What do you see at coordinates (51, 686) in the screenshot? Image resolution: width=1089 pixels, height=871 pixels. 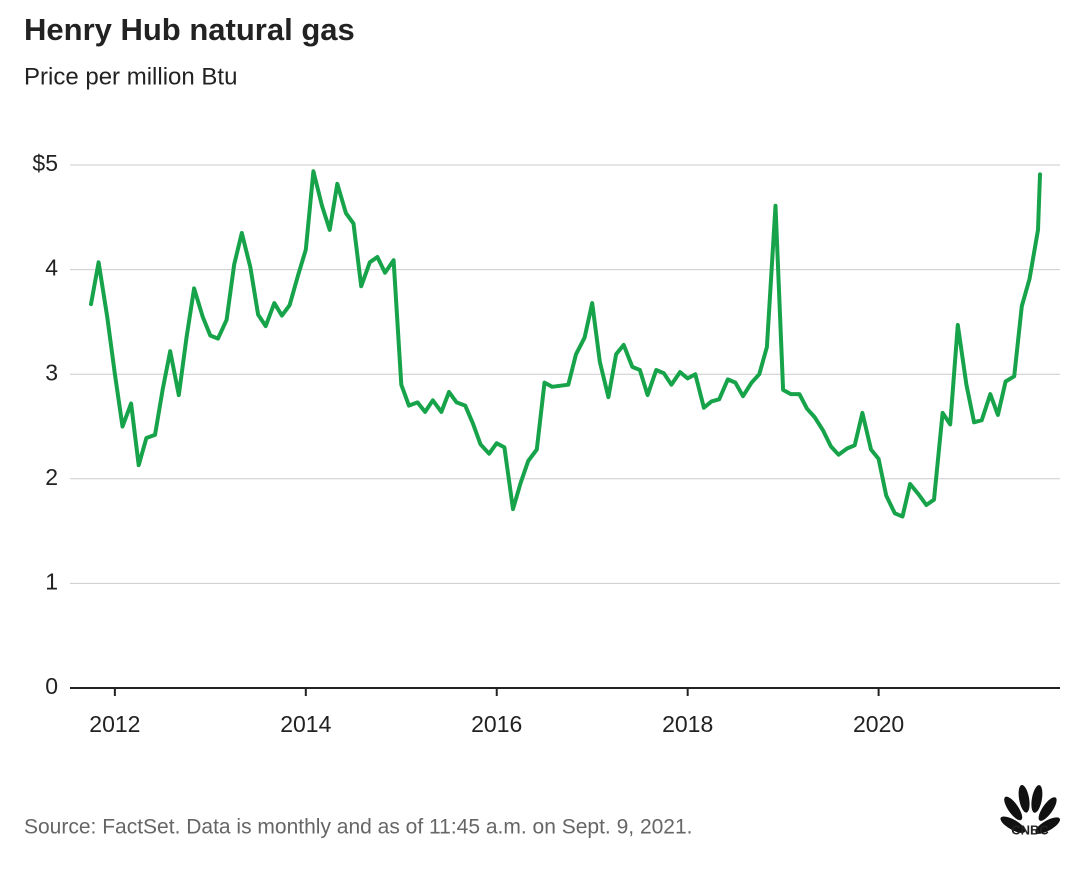 I see `y-tick-label: 0` at bounding box center [51, 686].